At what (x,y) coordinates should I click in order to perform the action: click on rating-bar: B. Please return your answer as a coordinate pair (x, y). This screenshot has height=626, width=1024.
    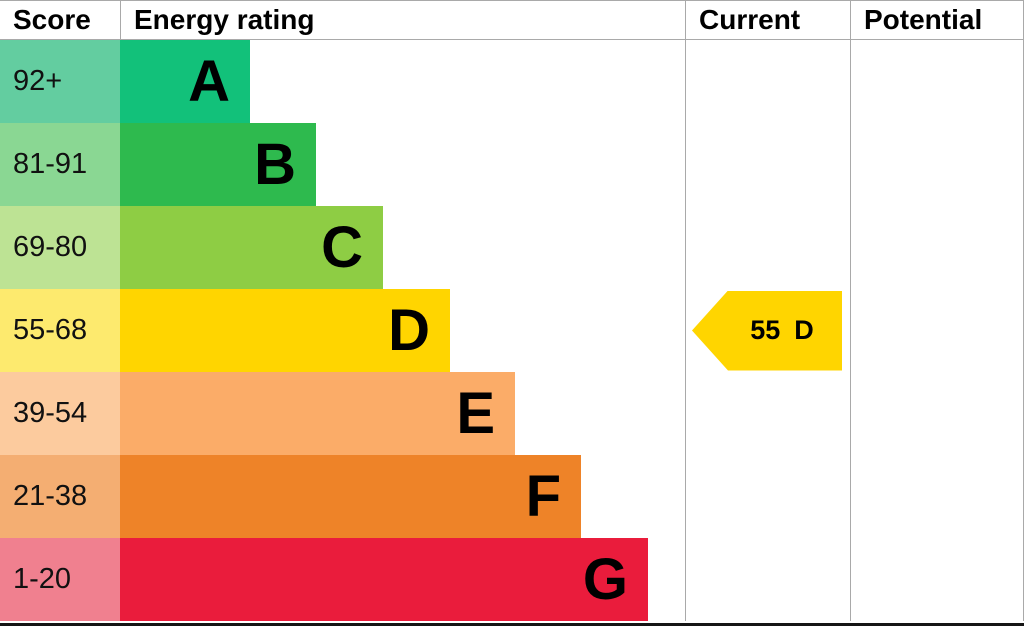
    Looking at the image, I should click on (218, 164).